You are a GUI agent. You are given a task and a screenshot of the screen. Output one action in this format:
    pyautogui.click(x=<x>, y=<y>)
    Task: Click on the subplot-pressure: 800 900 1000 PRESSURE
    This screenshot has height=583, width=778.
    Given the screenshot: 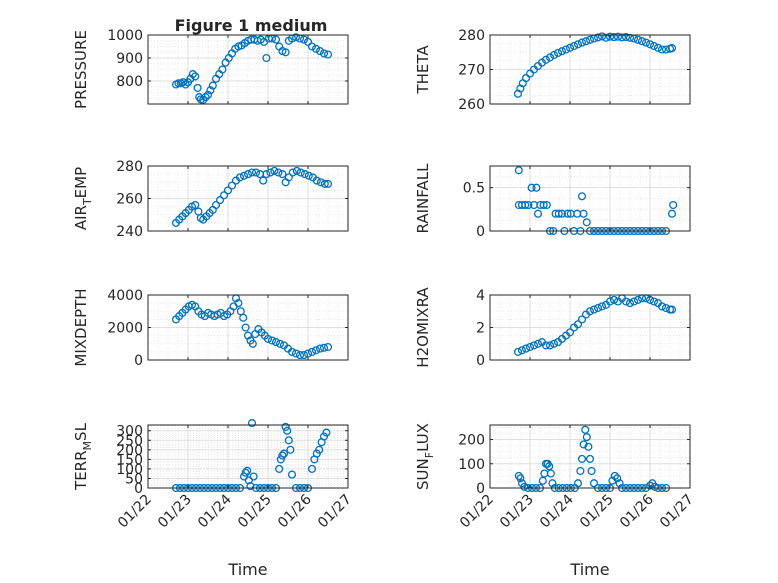 What is the action you would take?
    pyautogui.click(x=210, y=68)
    